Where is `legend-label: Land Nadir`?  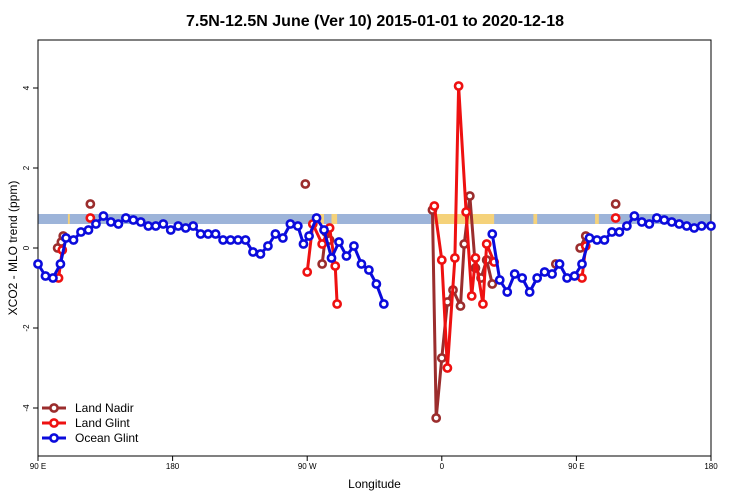 legend-label: Land Nadir is located at coordinates (104, 408).